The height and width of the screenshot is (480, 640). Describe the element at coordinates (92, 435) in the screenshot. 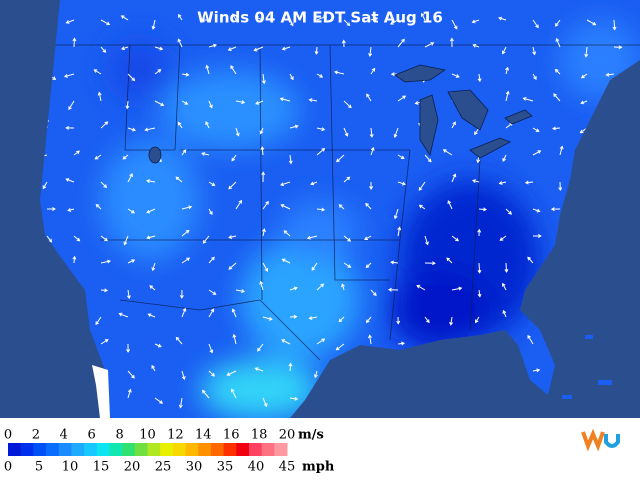

I see `ms-tick-label: 6` at that location.